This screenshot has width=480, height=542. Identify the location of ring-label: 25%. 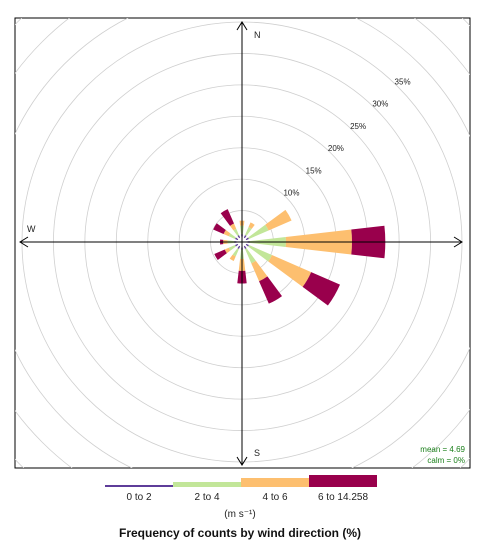
(358, 126).